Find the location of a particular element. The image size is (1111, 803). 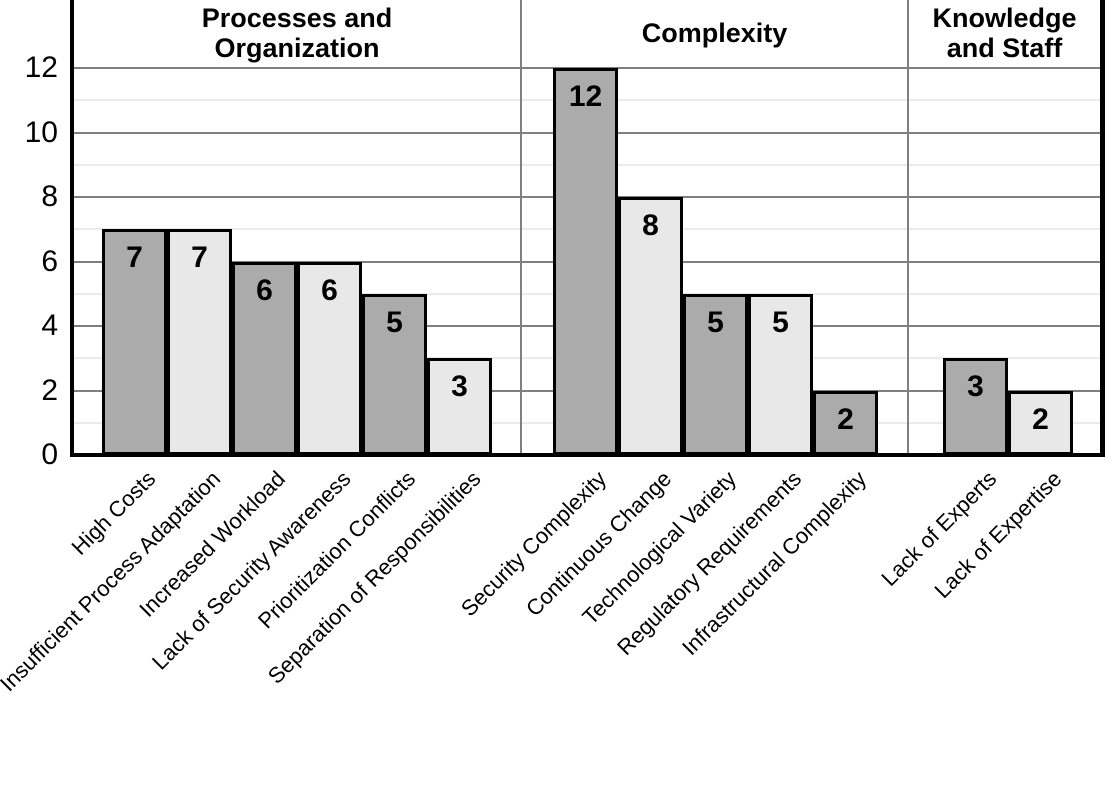

plot-right-border is located at coordinates (1102, 228).